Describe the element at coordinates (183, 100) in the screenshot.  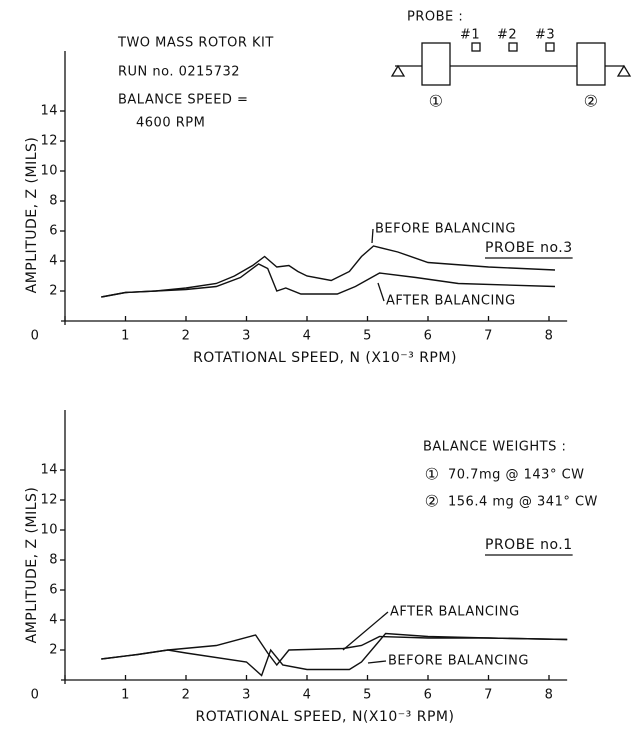
I see `header-line: BALANCE SPEED =` at that location.